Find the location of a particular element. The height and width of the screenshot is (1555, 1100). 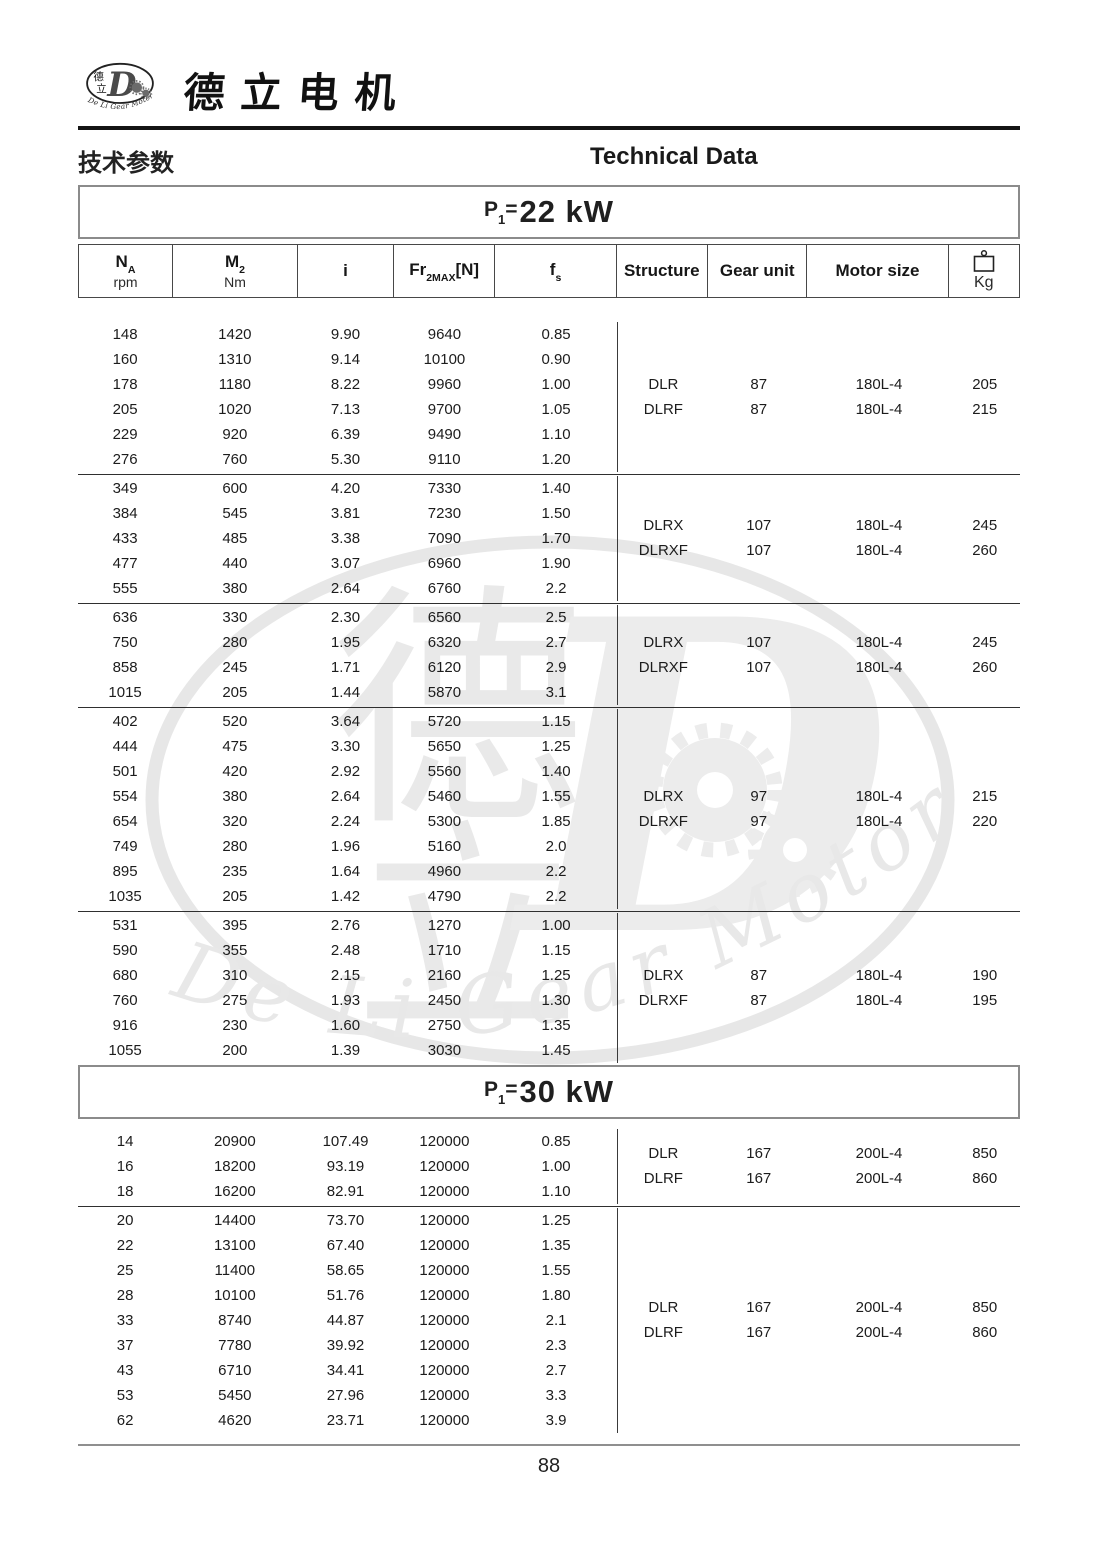

data-cell: 107.49 is located at coordinates (345, 1141).